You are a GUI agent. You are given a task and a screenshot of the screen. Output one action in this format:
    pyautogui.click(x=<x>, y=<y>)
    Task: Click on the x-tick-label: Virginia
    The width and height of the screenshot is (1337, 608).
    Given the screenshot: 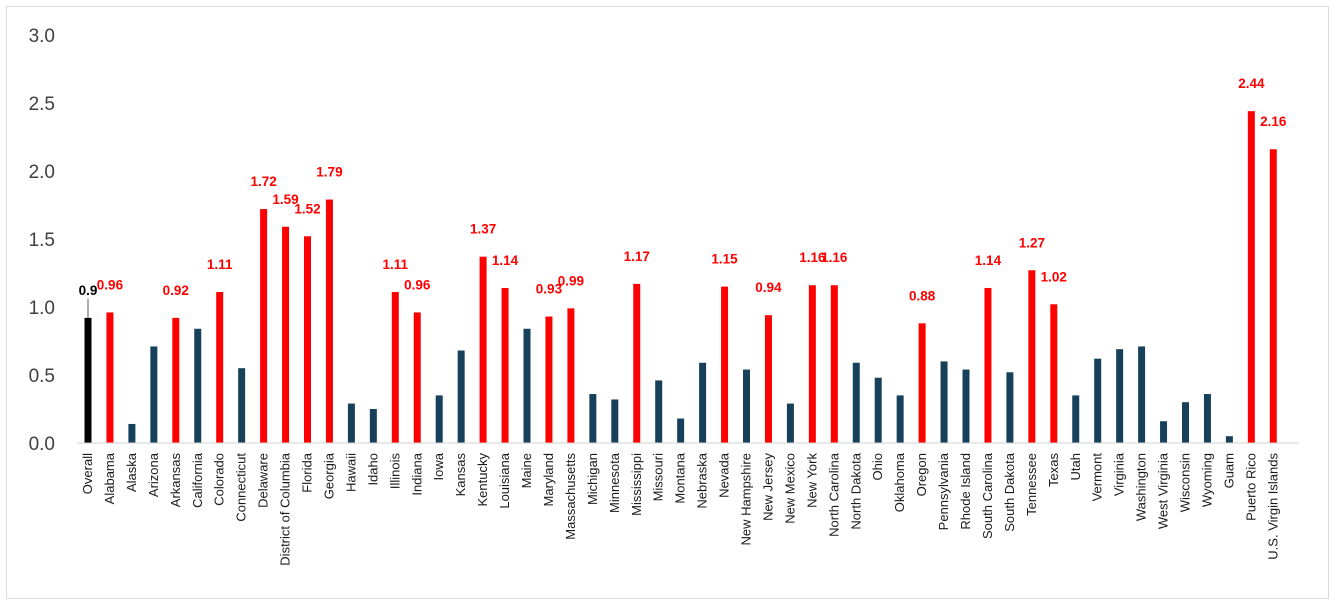 What is the action you would take?
    pyautogui.click(x=1119, y=474)
    